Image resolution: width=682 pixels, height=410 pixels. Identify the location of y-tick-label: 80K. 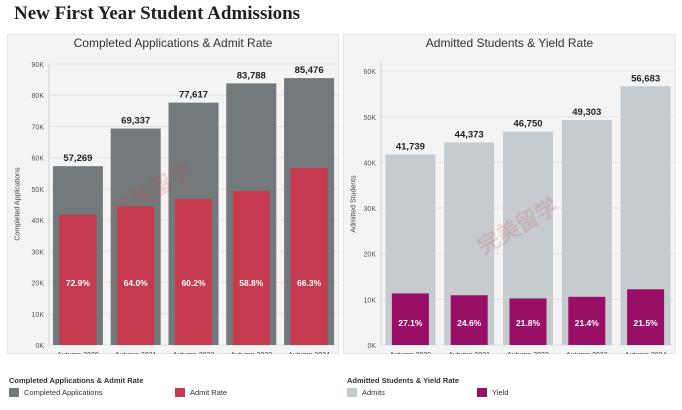
(38, 96).